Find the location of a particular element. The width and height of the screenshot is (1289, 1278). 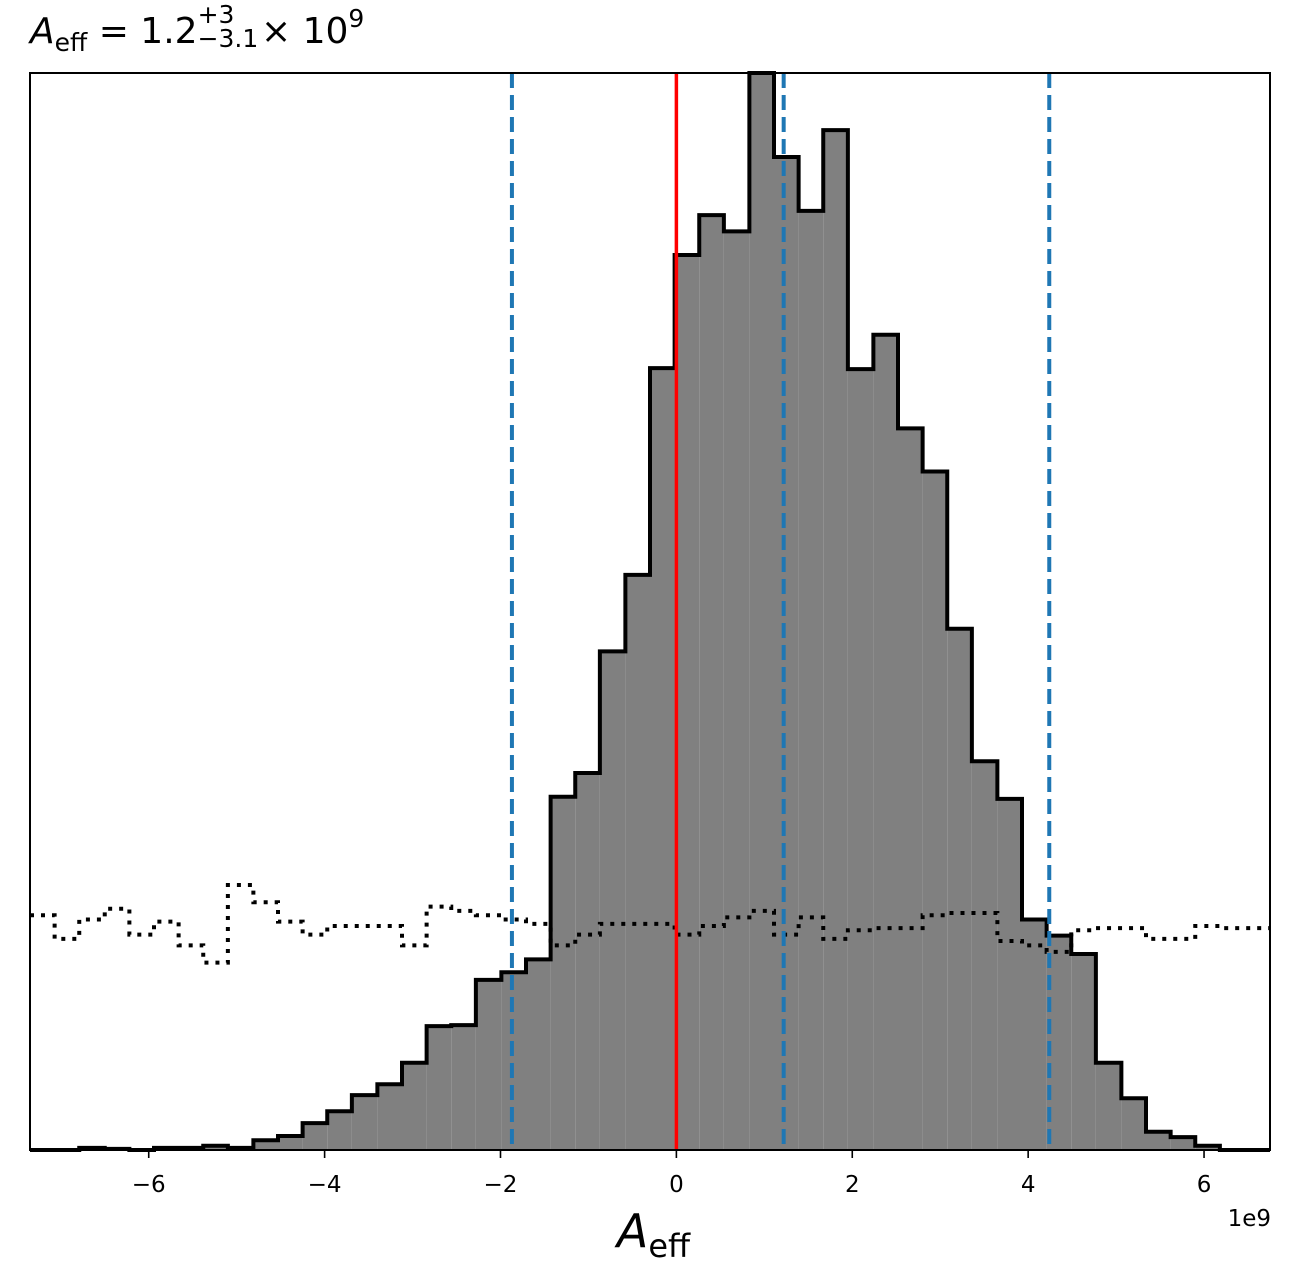

title-plus-error: +3 is located at coordinates (216, 14).